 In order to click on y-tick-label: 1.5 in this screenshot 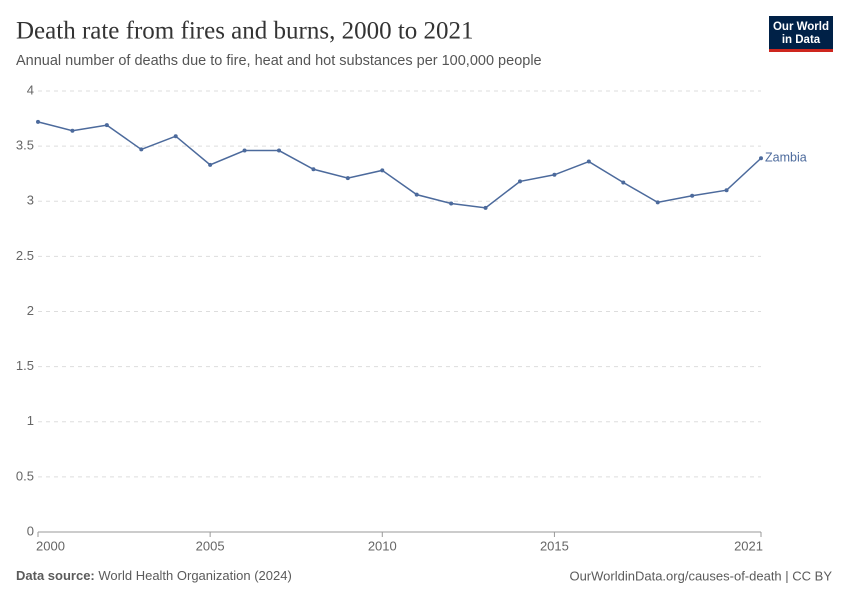, I will do `click(25, 365)`.